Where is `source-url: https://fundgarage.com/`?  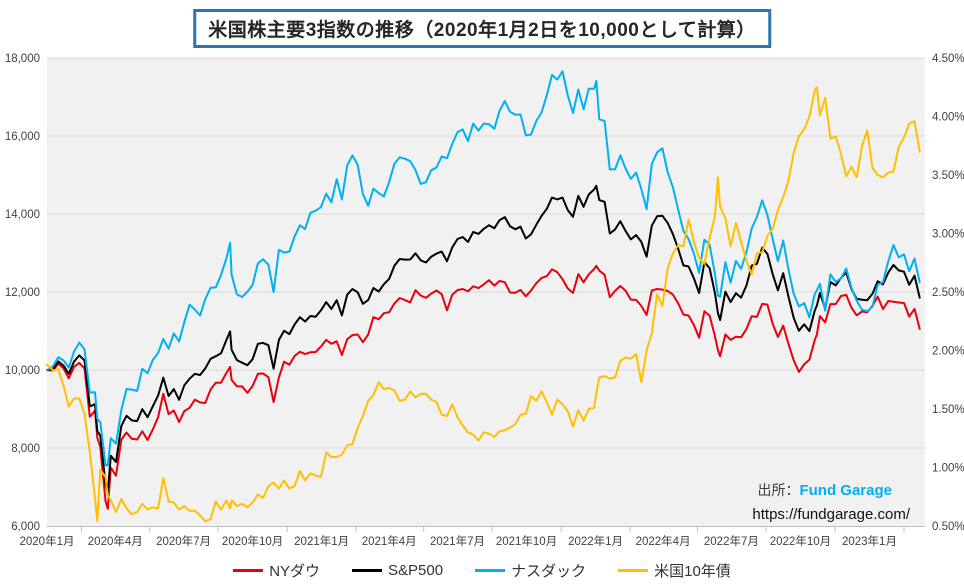 source-url: https://fundgarage.com/ is located at coordinates (831, 514).